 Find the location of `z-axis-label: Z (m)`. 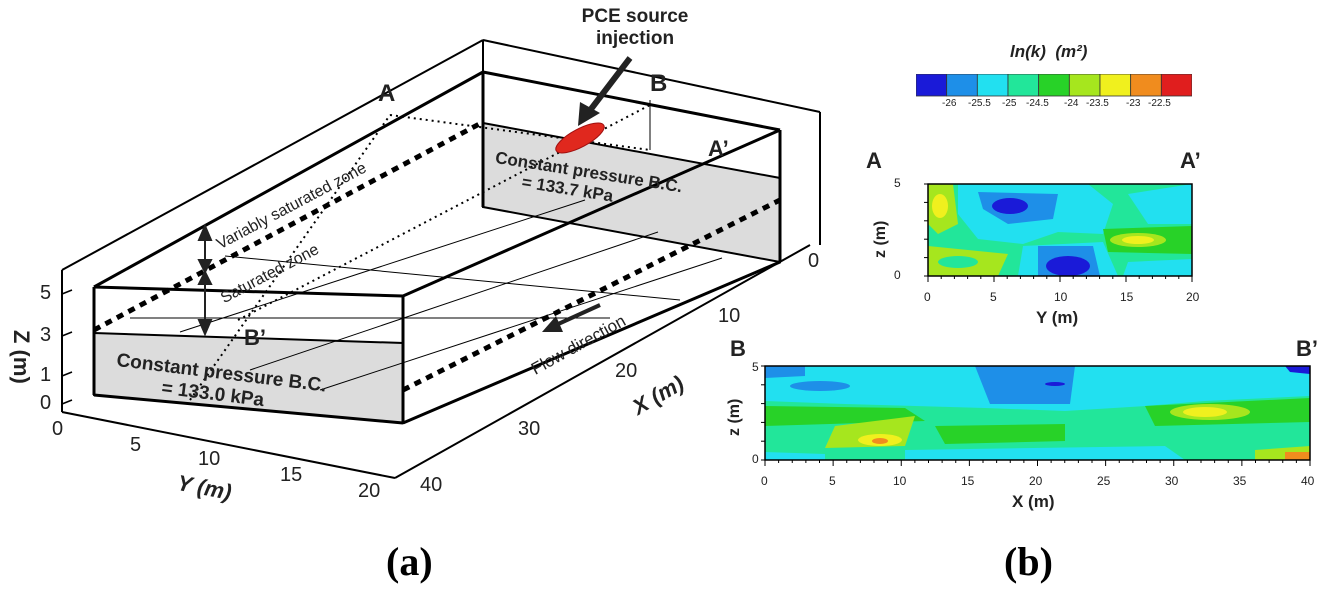

z-axis-label: Z (m) is located at coordinates (21, 357).